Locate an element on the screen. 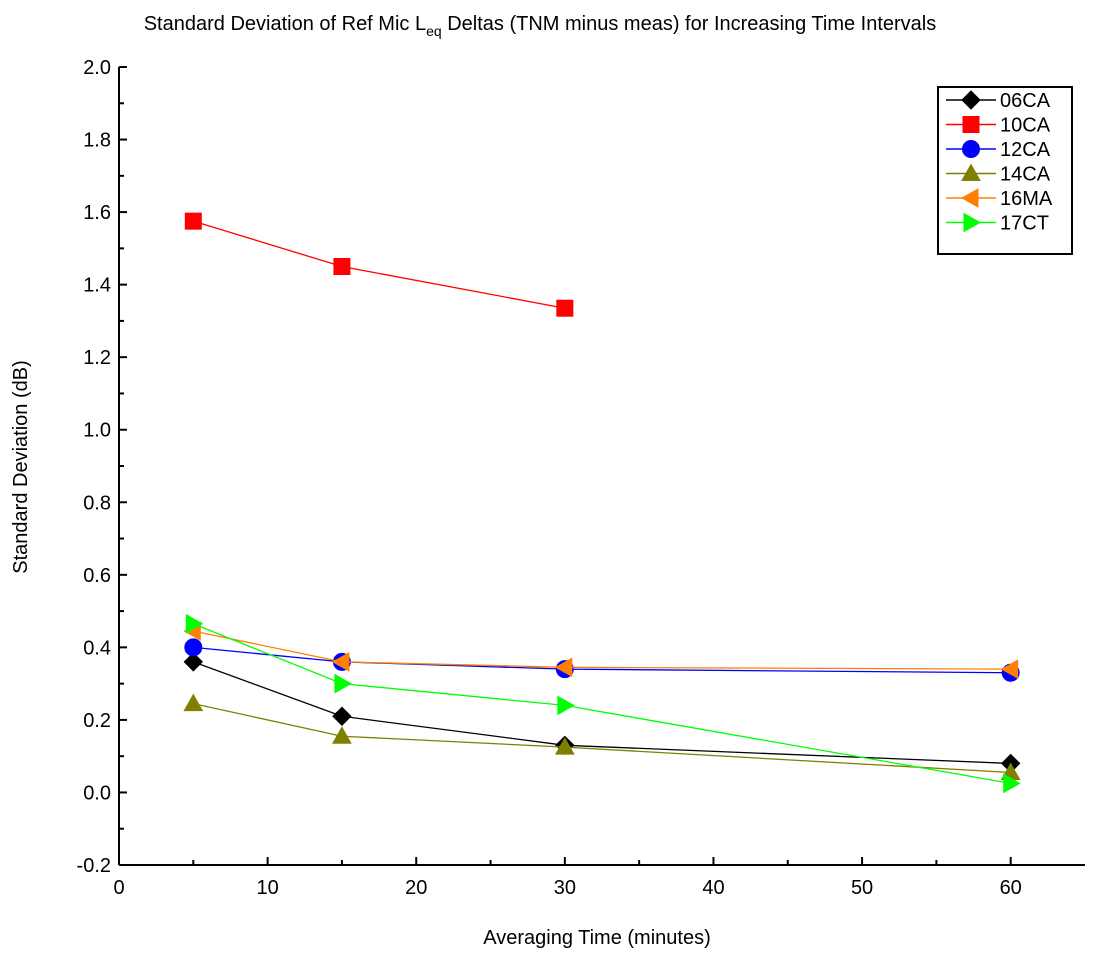 This screenshot has height=965, width=1099. y-tick-label: 1.0 is located at coordinates (97, 431).